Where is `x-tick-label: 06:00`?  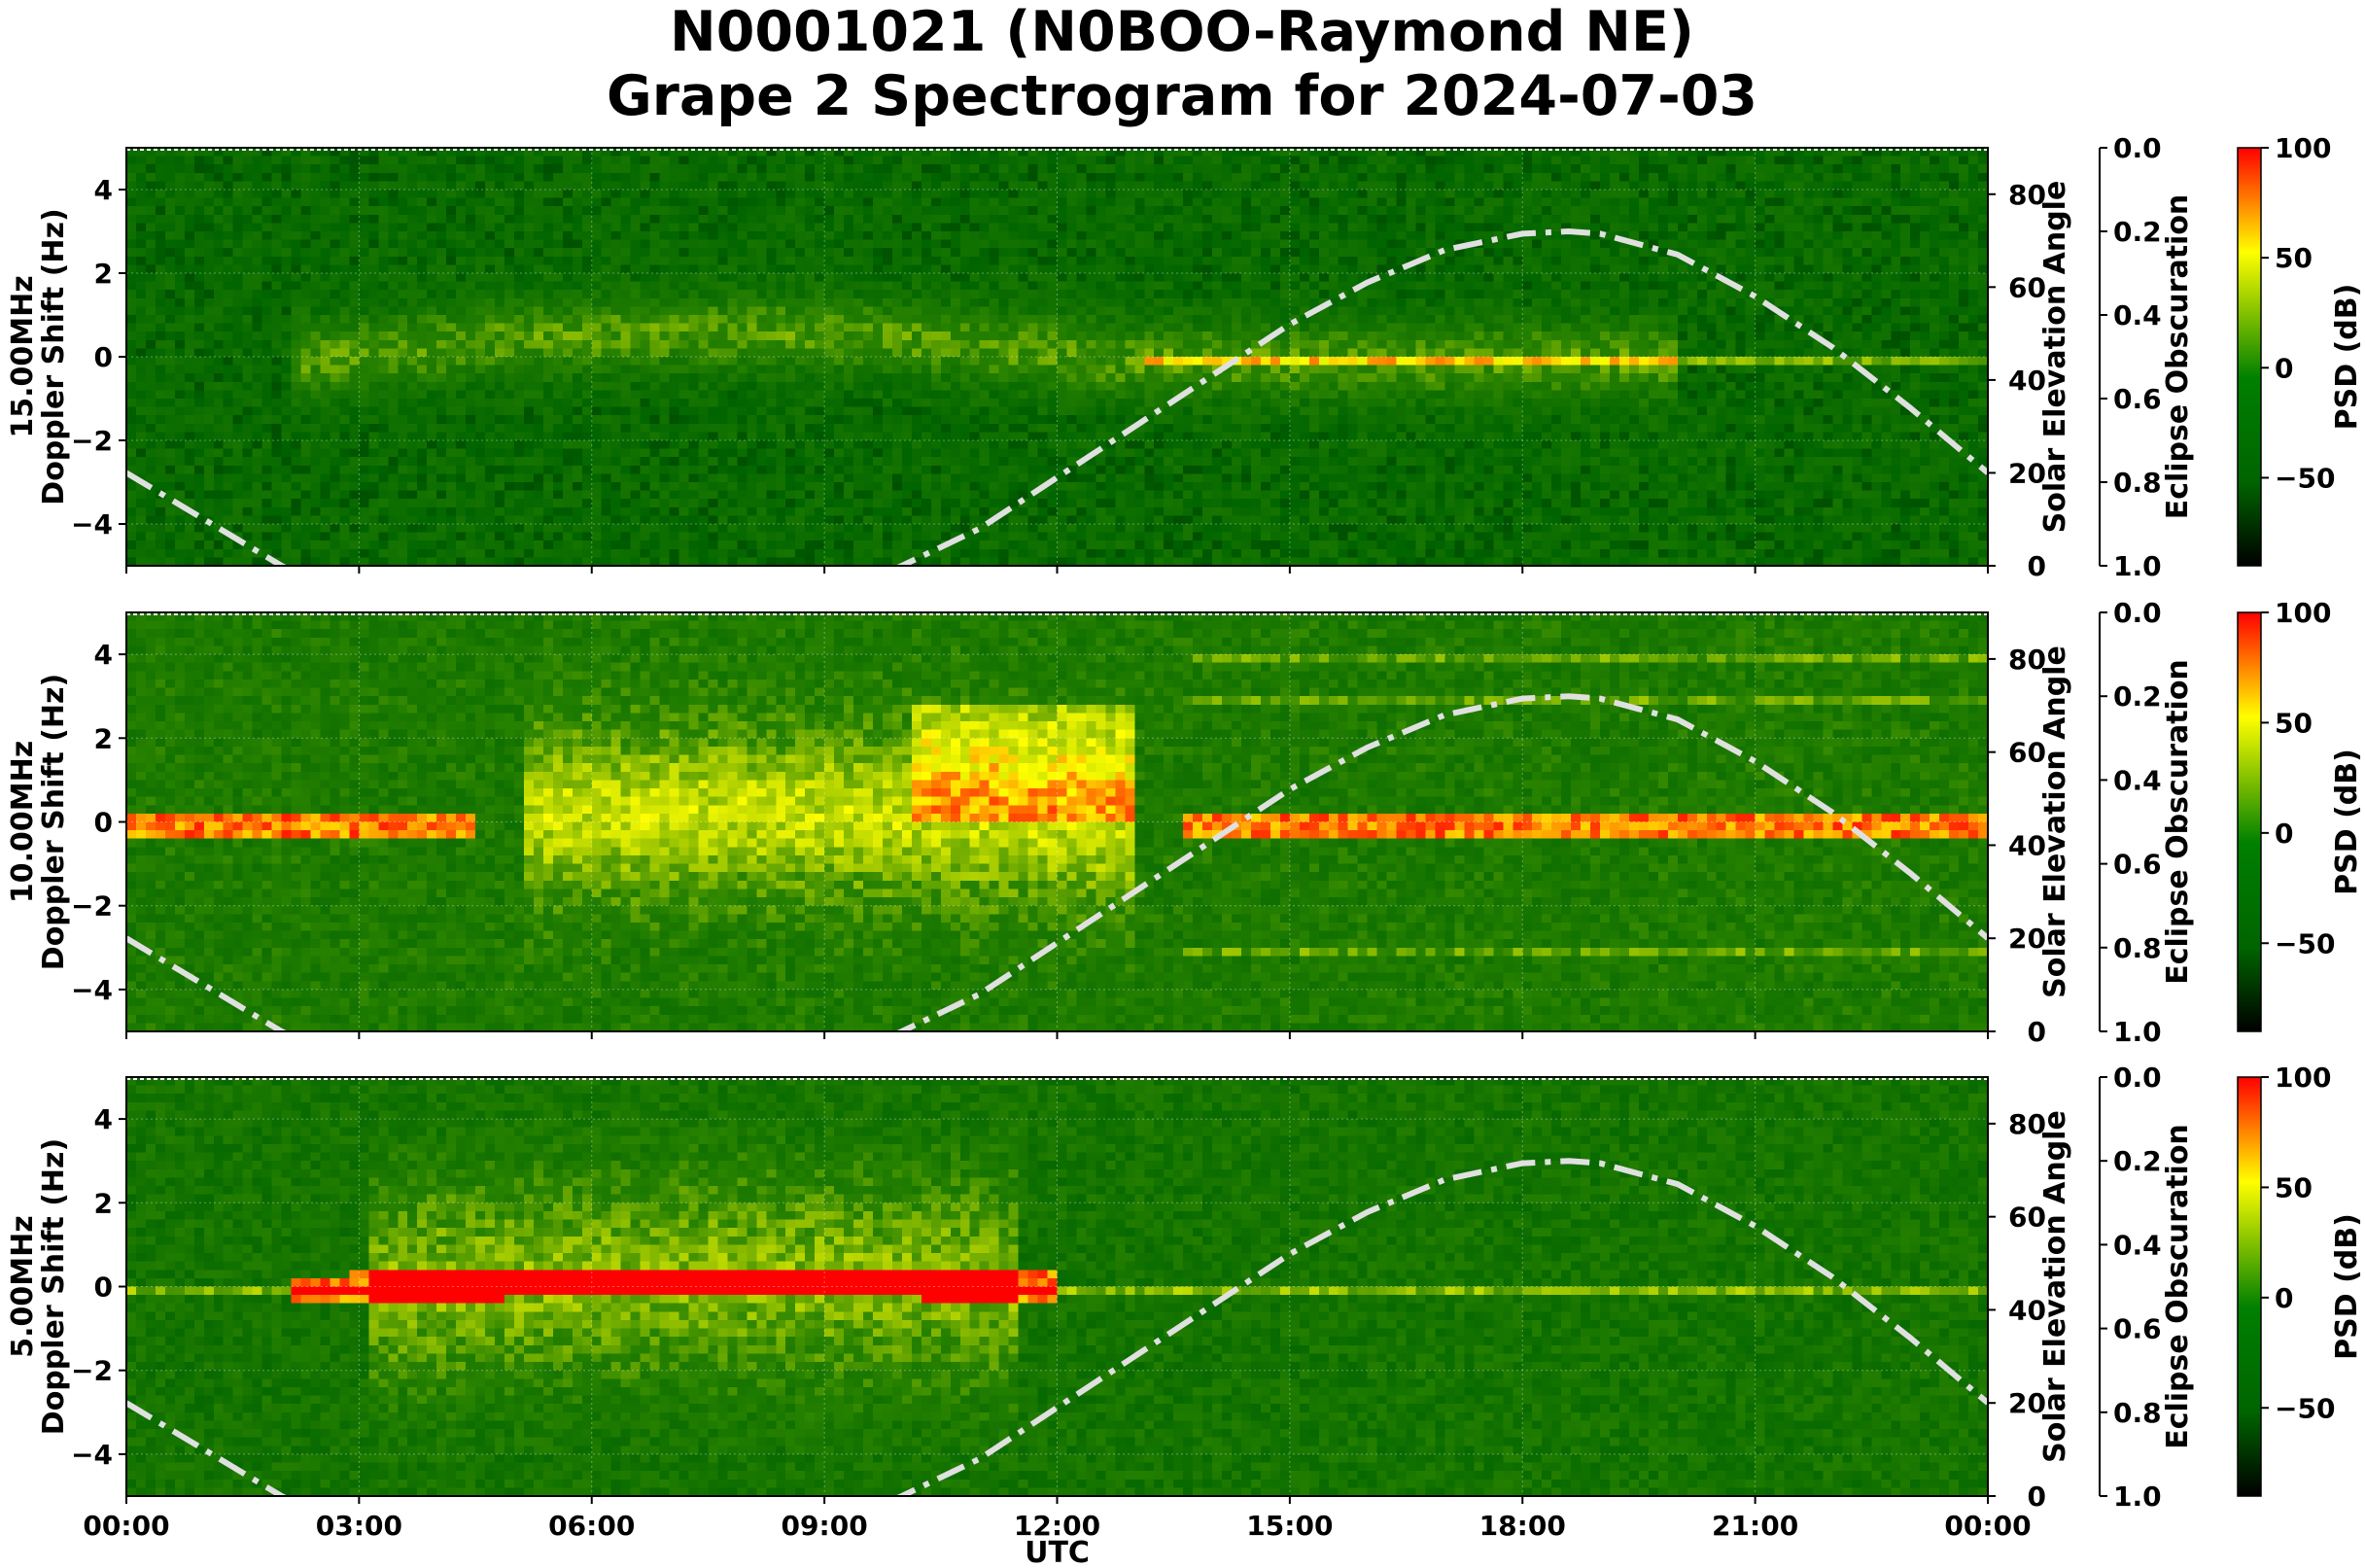
x-tick-label: 06:00 is located at coordinates (591, 1526).